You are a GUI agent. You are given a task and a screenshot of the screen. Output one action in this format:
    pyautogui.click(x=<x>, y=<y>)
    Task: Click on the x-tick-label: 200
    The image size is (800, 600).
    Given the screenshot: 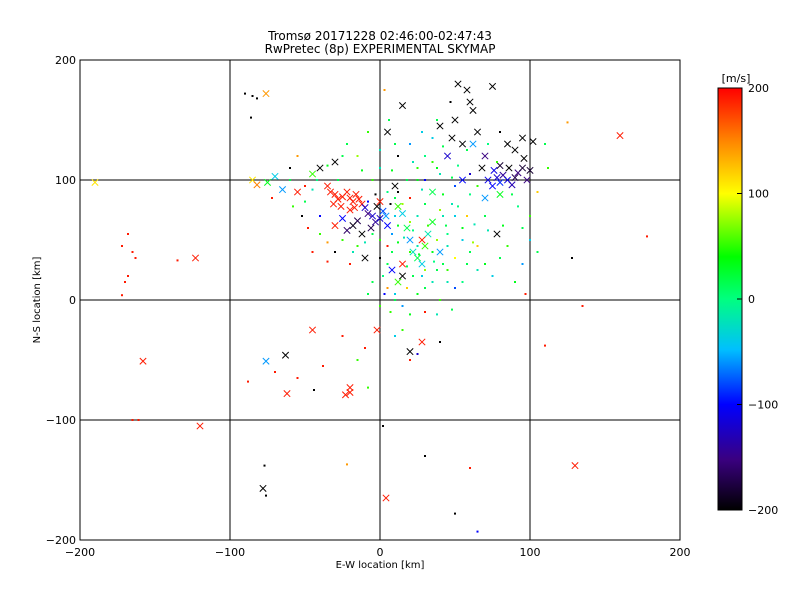 What is the action you would take?
    pyautogui.click(x=680, y=552)
    